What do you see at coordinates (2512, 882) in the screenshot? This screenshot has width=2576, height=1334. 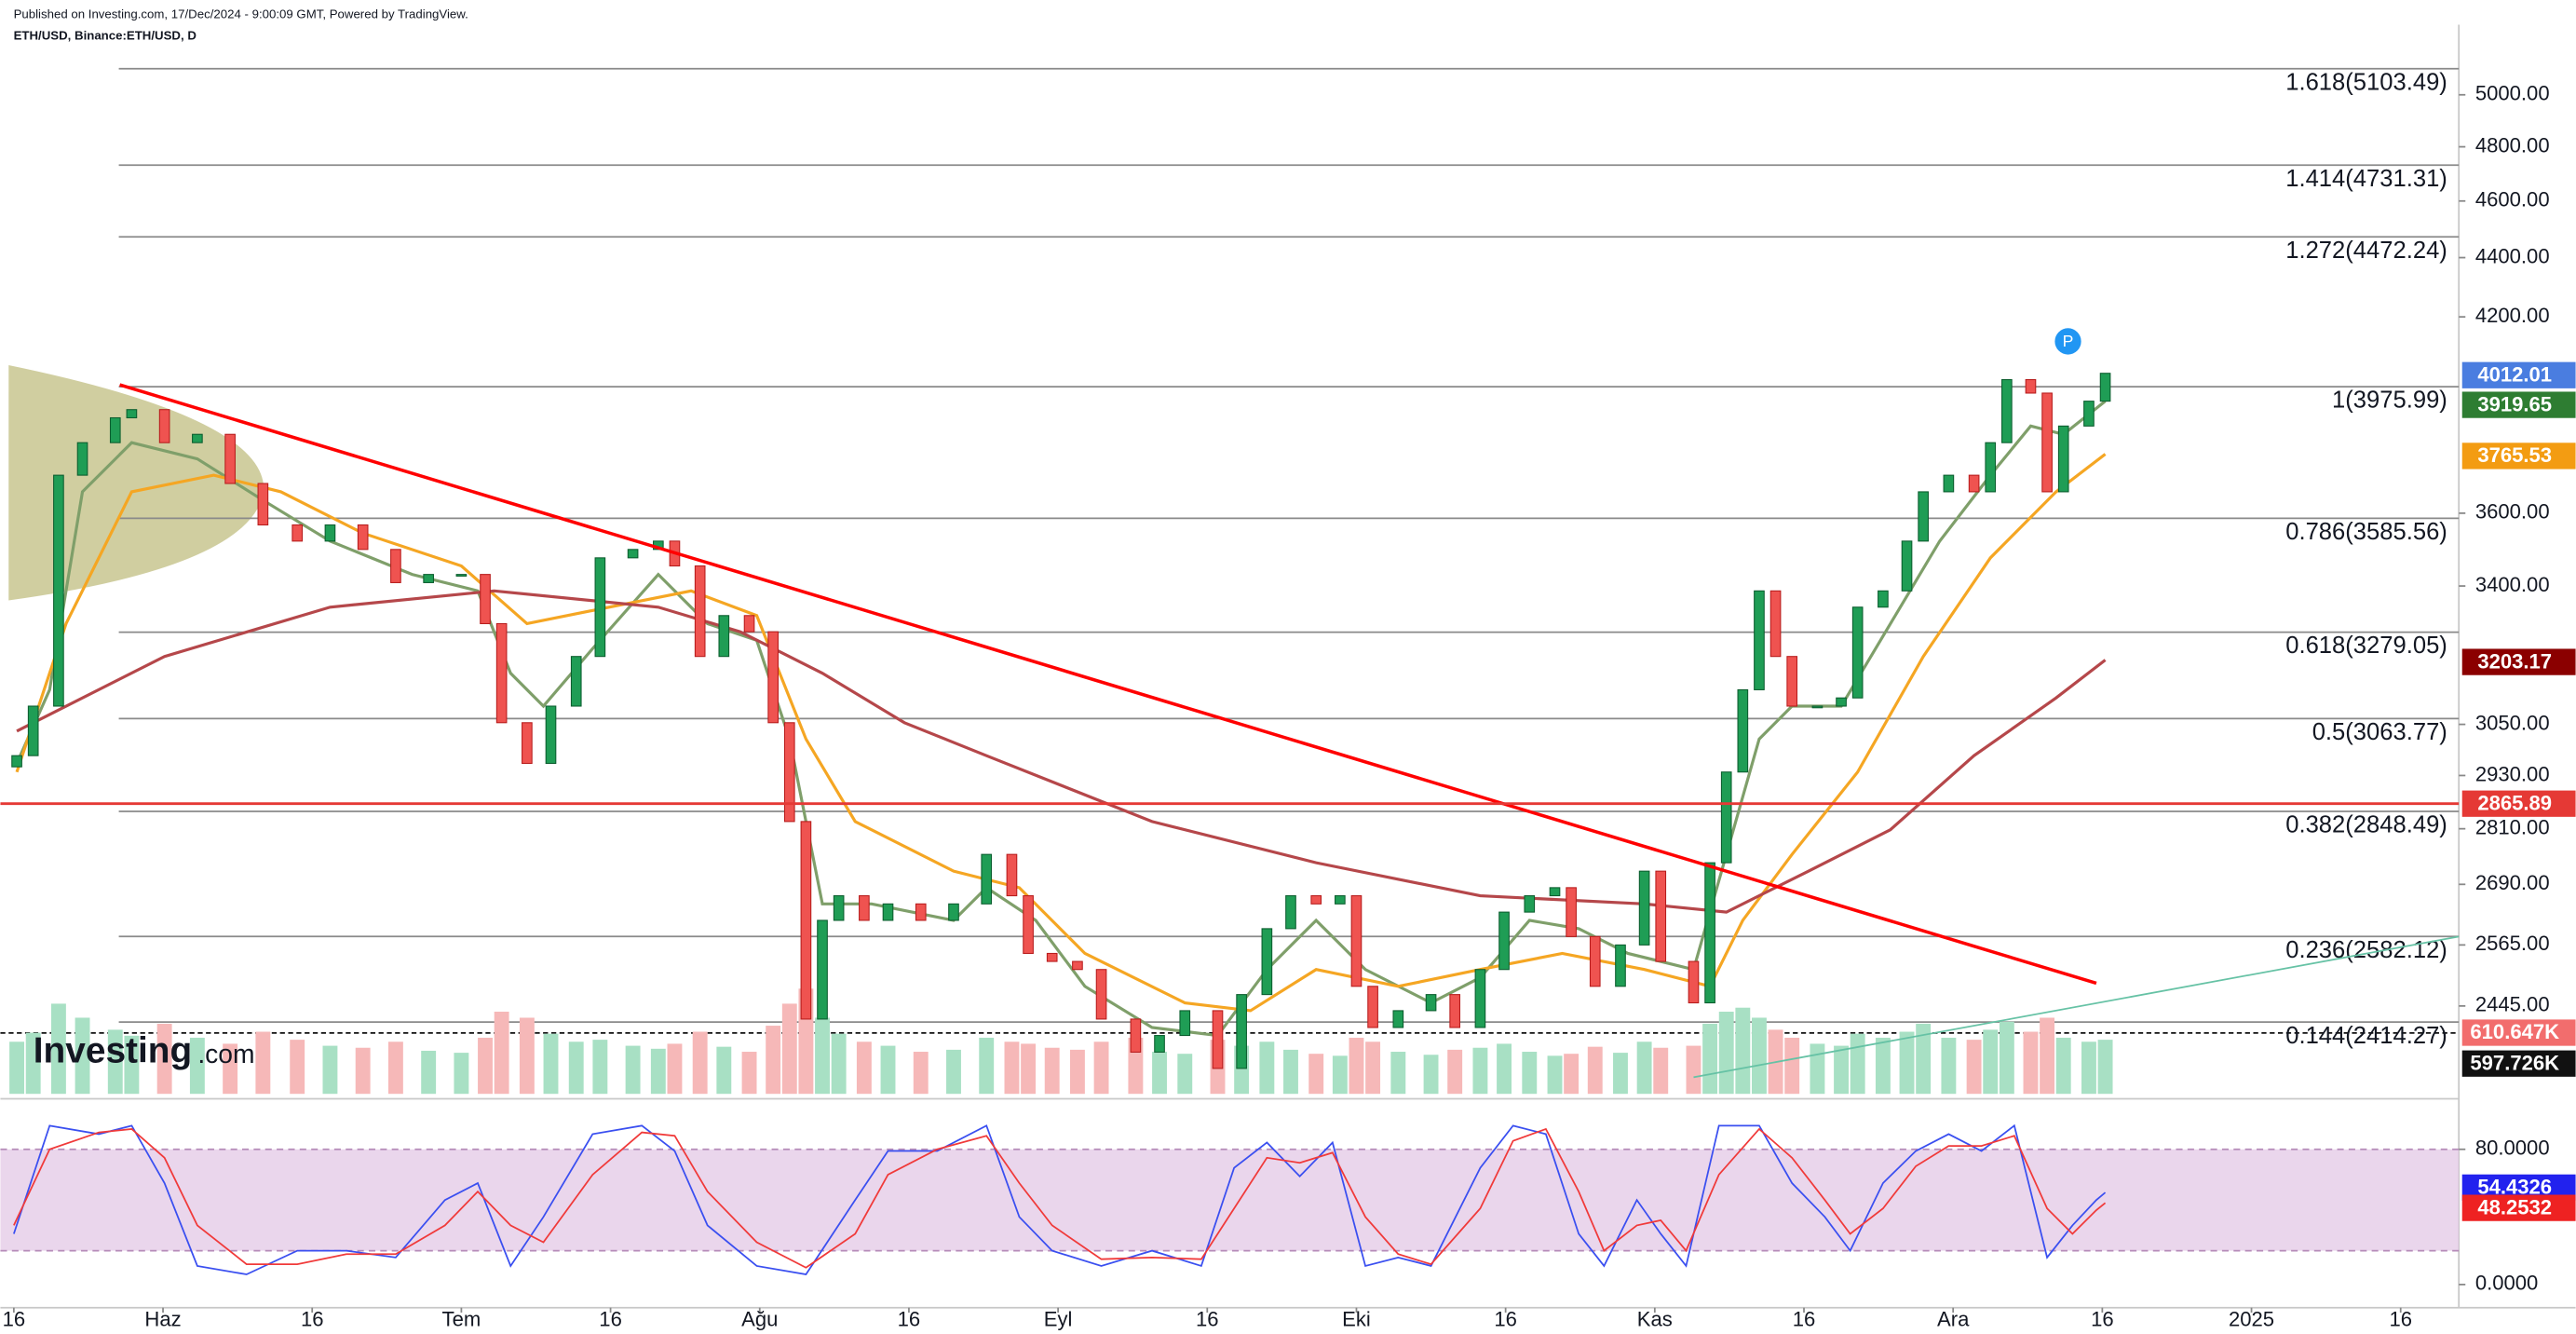 I see `y-tick-label: 2690.00` at bounding box center [2512, 882].